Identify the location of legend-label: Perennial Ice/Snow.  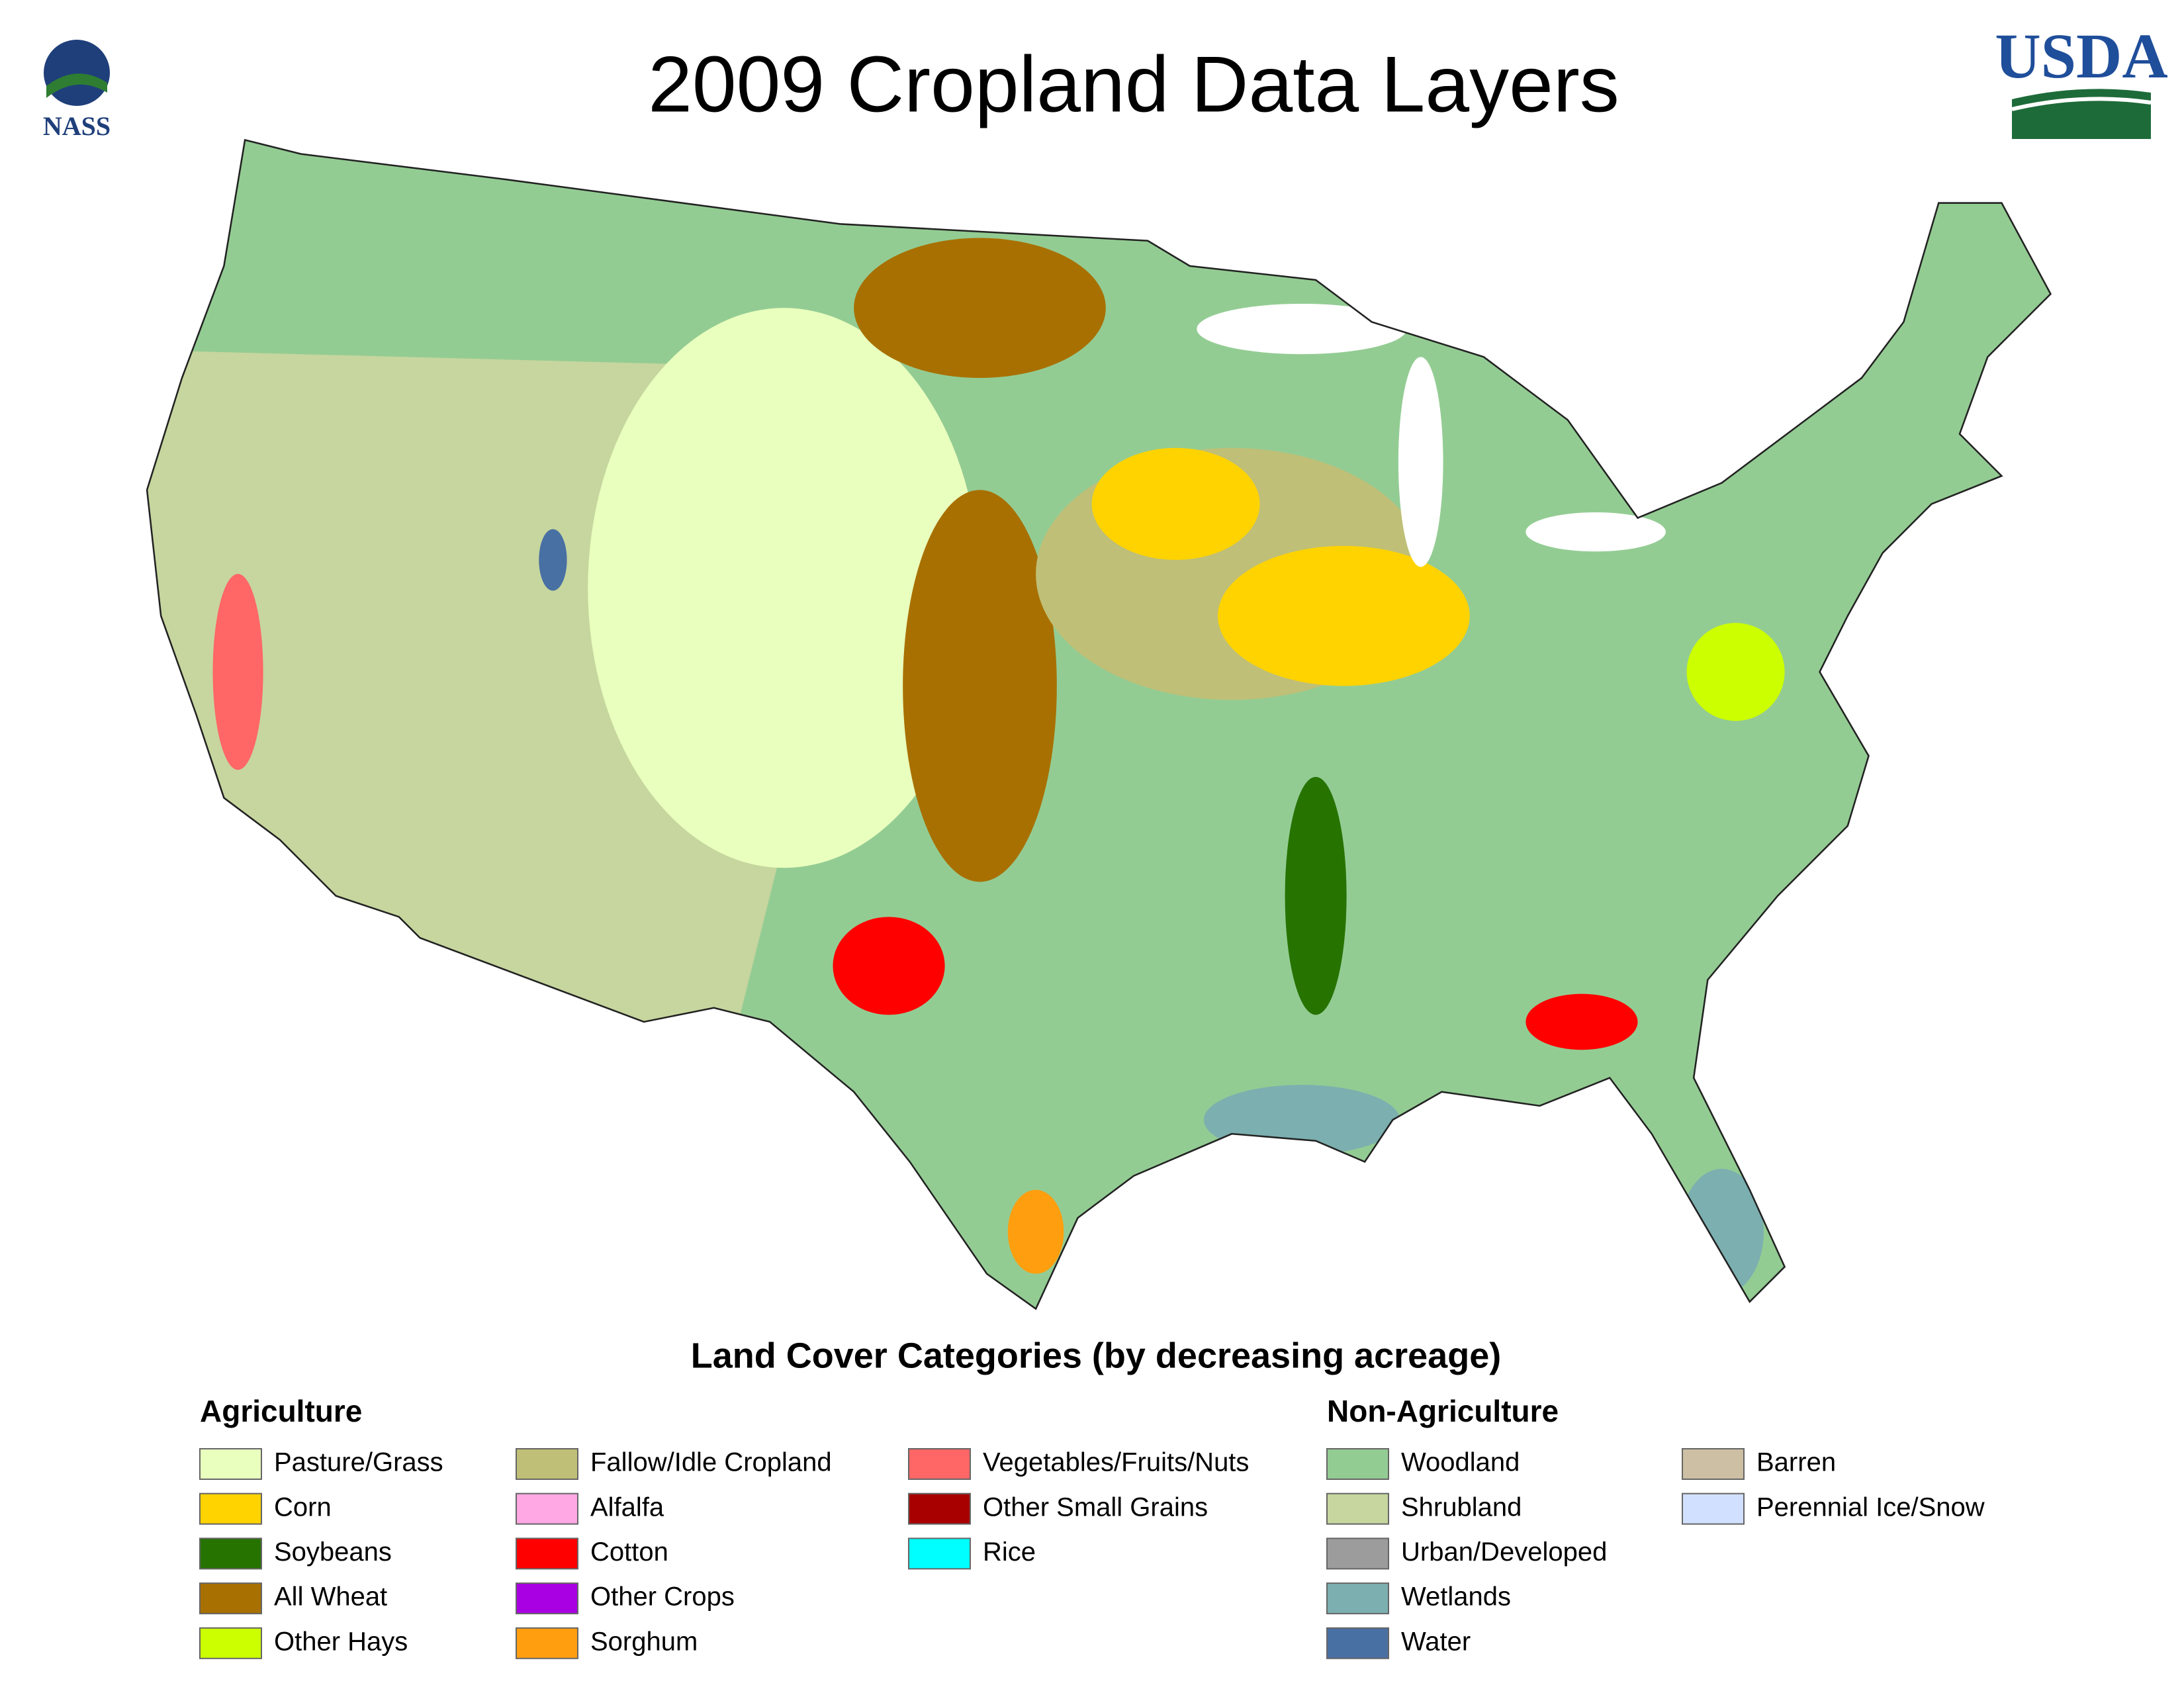
(1871, 1507).